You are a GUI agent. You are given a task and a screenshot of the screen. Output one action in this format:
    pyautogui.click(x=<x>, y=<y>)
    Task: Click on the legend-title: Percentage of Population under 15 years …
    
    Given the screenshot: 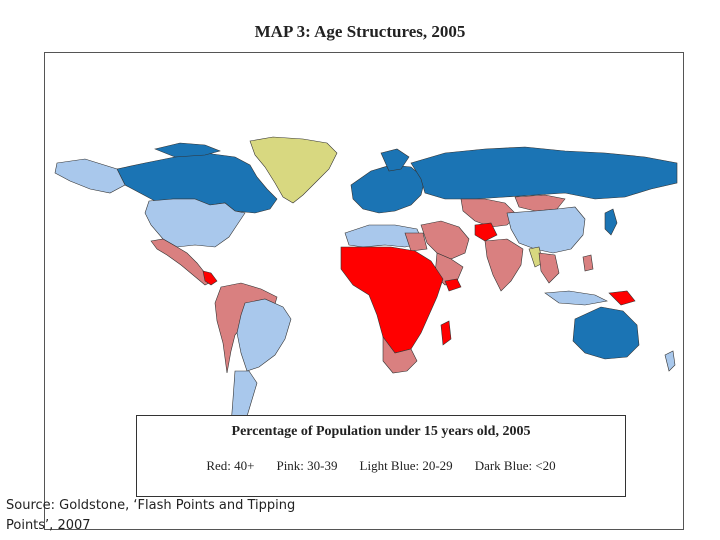 What is the action you would take?
    pyautogui.click(x=381, y=431)
    